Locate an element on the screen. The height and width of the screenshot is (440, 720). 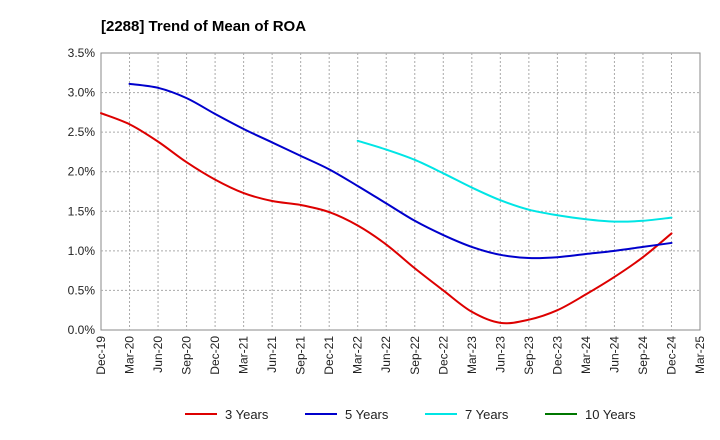
legend-label-3-years: 3 Years is located at coordinates (247, 414).